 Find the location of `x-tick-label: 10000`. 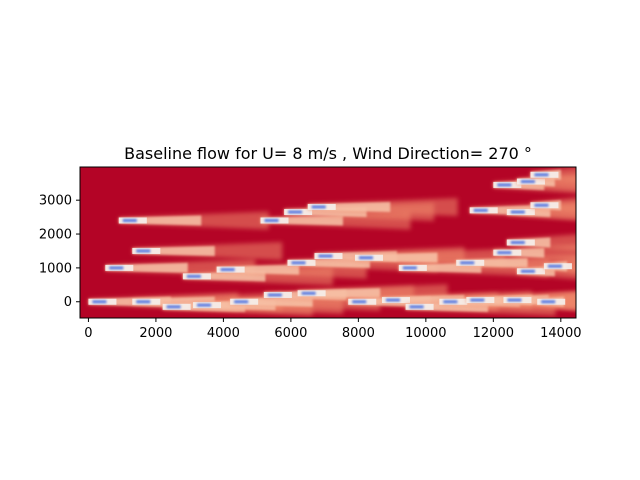

x-tick-label: 10000 is located at coordinates (425, 333).